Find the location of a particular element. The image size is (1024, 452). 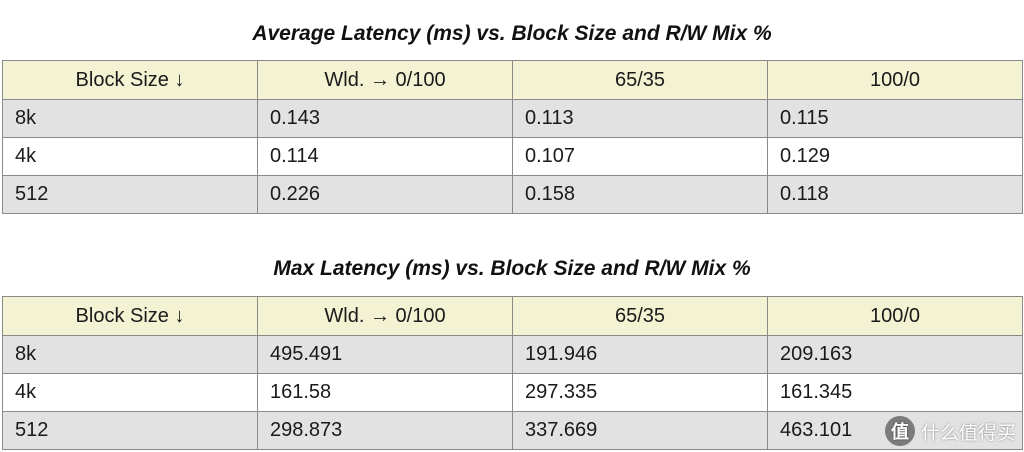

table-cell: 161.345 is located at coordinates (895, 392).